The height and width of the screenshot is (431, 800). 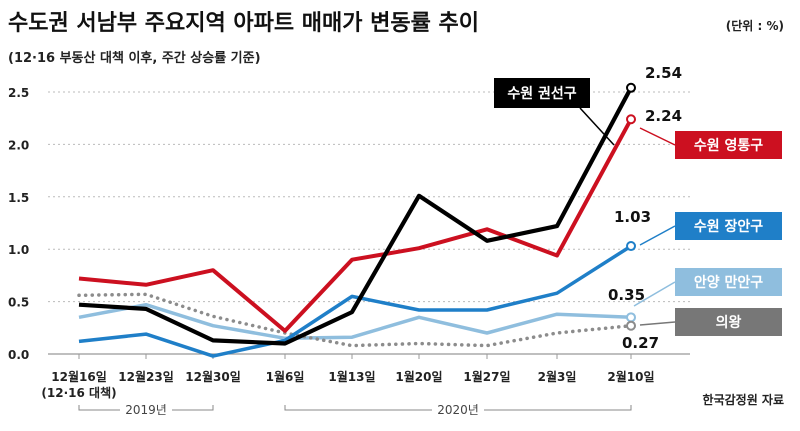 I want to click on series-tag-suwon_gwonseon, so click(x=542, y=93).